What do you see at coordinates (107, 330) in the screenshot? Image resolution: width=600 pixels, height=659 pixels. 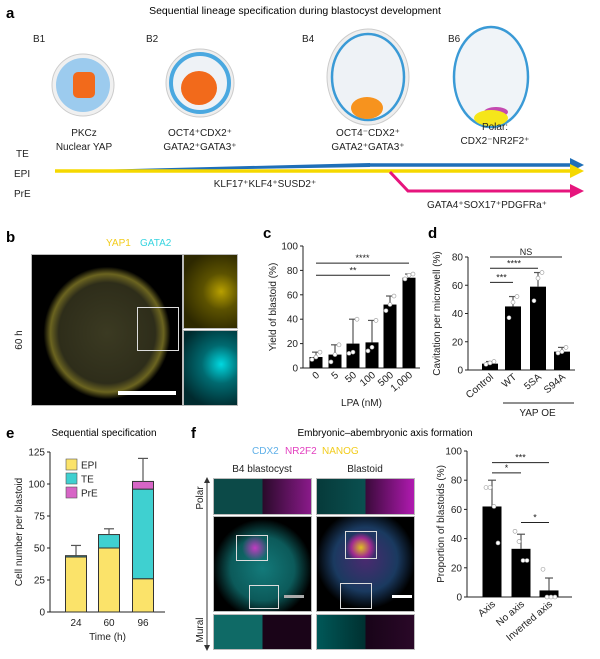 I see `b-main-micrograph` at bounding box center [107, 330].